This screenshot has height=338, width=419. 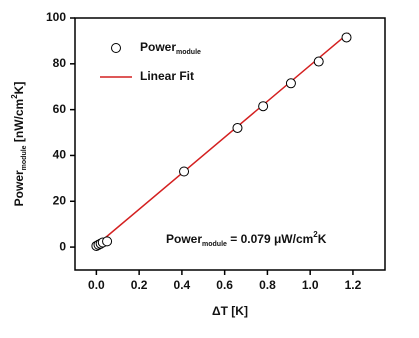 I want to click on annotation: Powermodule = 0.079 μW/cm2K, so click(x=246, y=239).